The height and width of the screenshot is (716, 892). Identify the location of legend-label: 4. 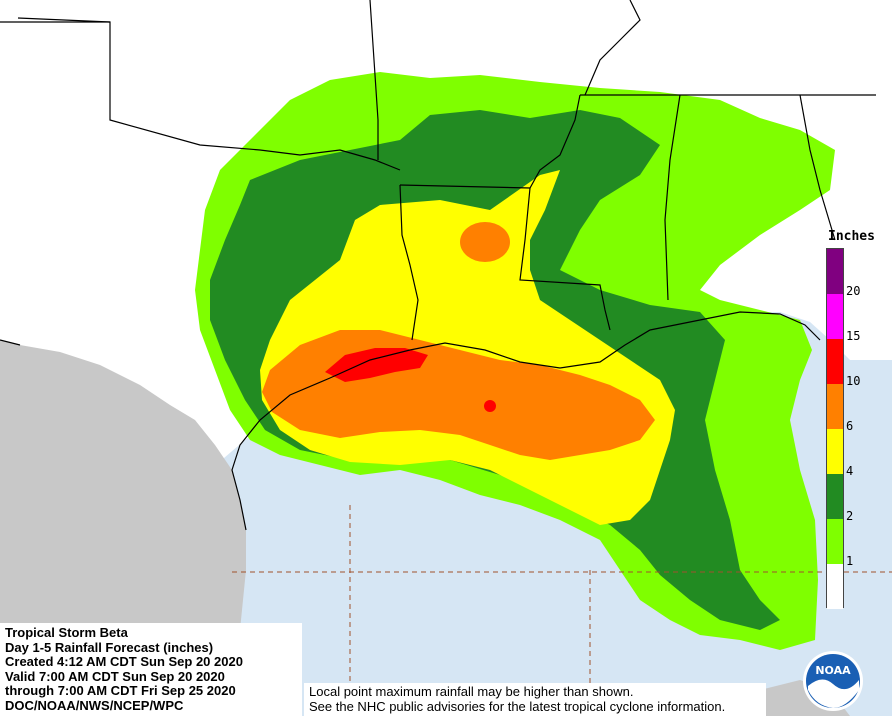
(850, 471).